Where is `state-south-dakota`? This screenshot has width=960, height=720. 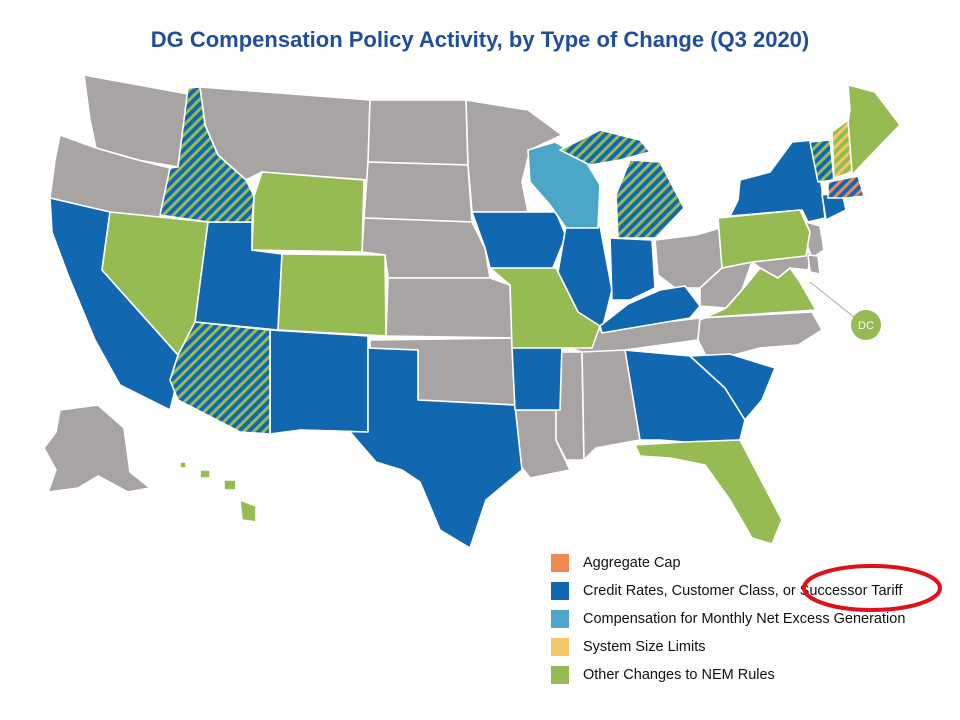
state-south-dakota is located at coordinates (418, 192).